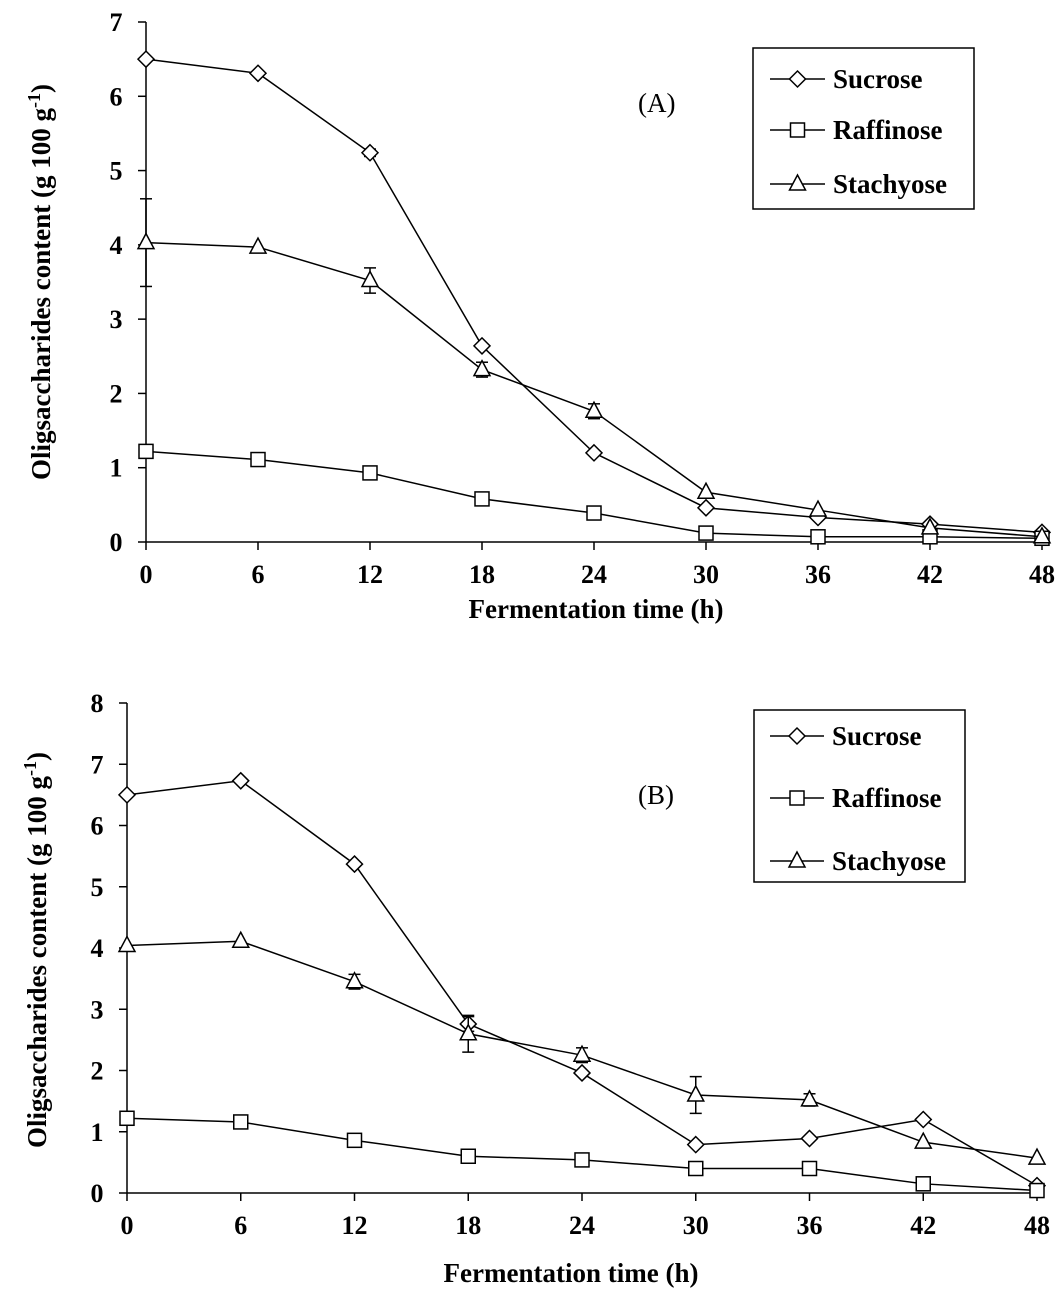 Image resolution: width=1059 pixels, height=1304 pixels. What do you see at coordinates (656, 795) in the screenshot?
I see `panel-label: (B)` at bounding box center [656, 795].